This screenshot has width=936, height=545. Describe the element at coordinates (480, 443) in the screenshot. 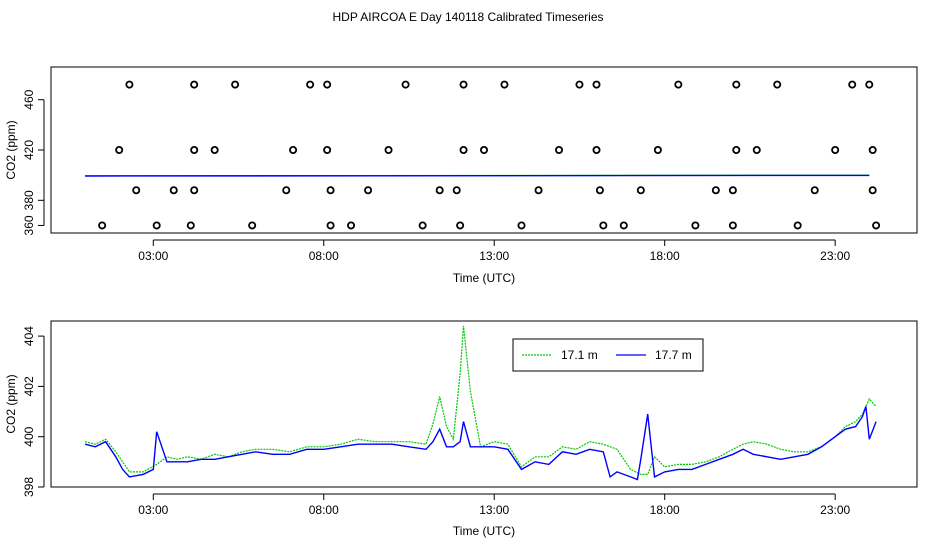

I see `series-line-17-7-m` at that location.